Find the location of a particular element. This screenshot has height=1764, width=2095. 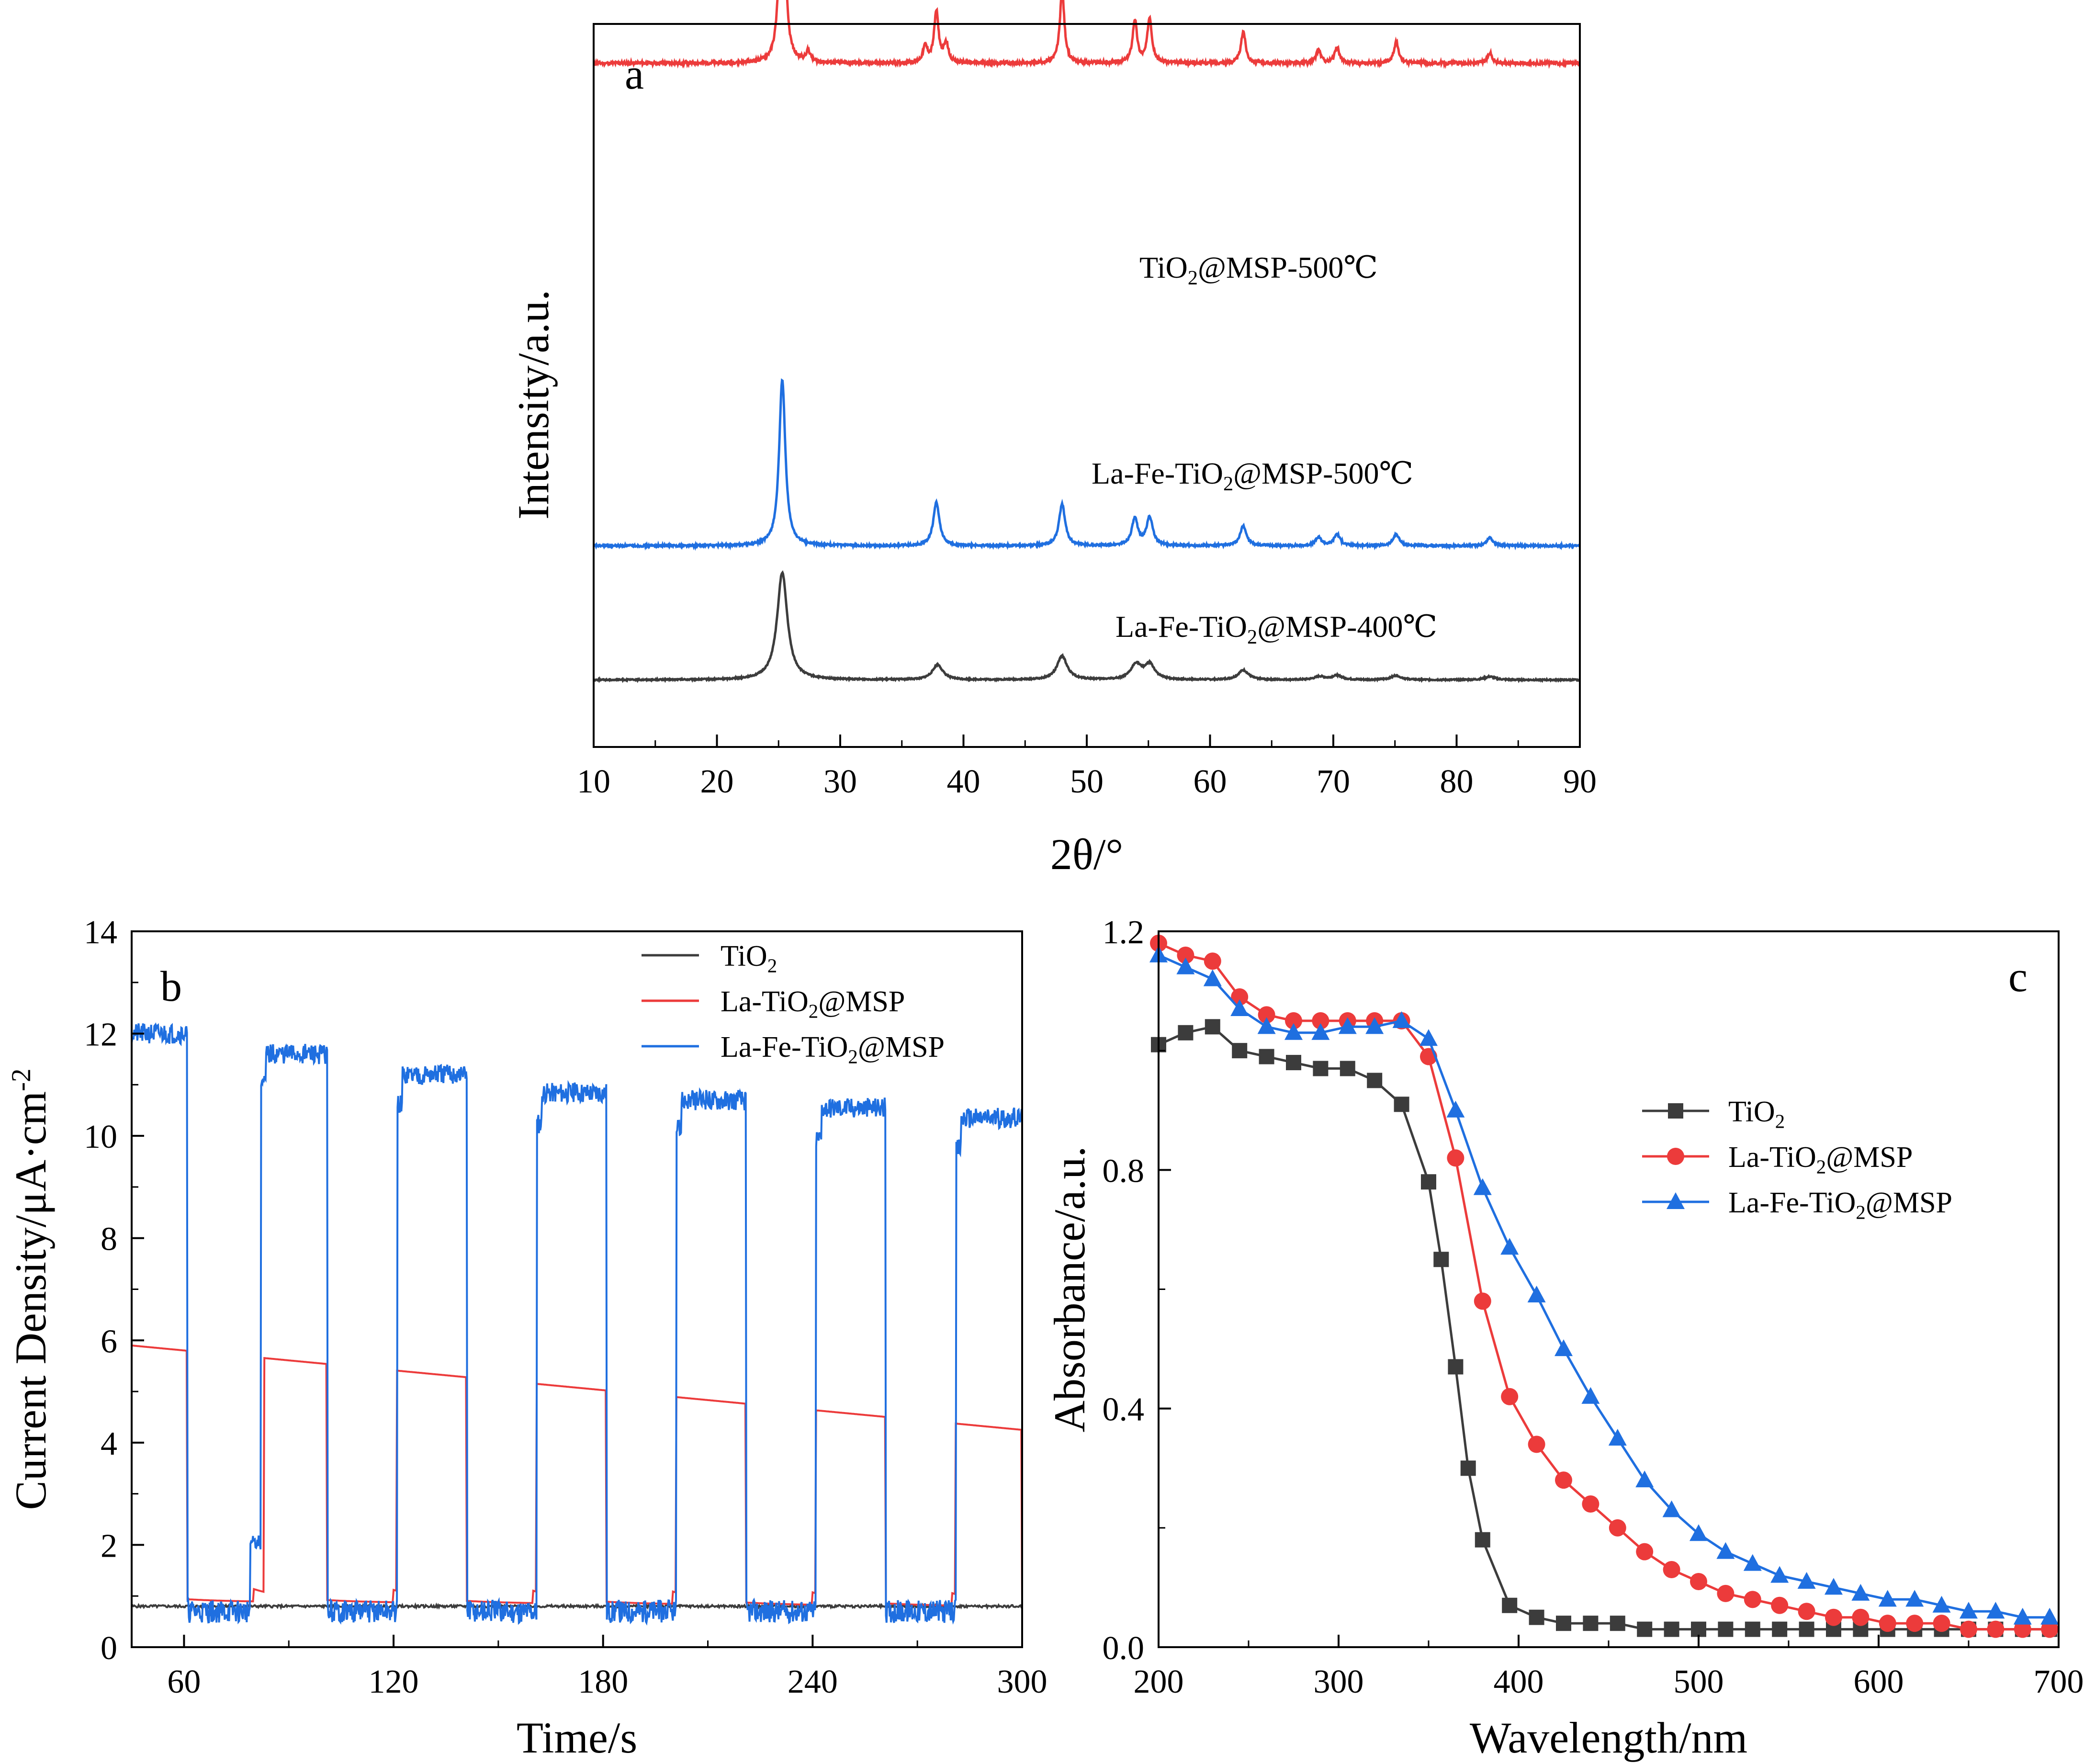

series-label-a-1: La-Fe-TiO2@MSP-500℃ is located at coordinates (1252, 475).